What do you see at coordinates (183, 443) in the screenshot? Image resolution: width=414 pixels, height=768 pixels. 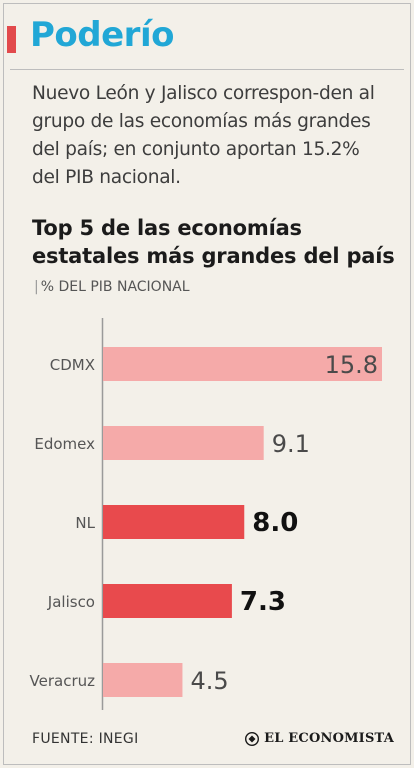 I see `bar-edomex` at bounding box center [183, 443].